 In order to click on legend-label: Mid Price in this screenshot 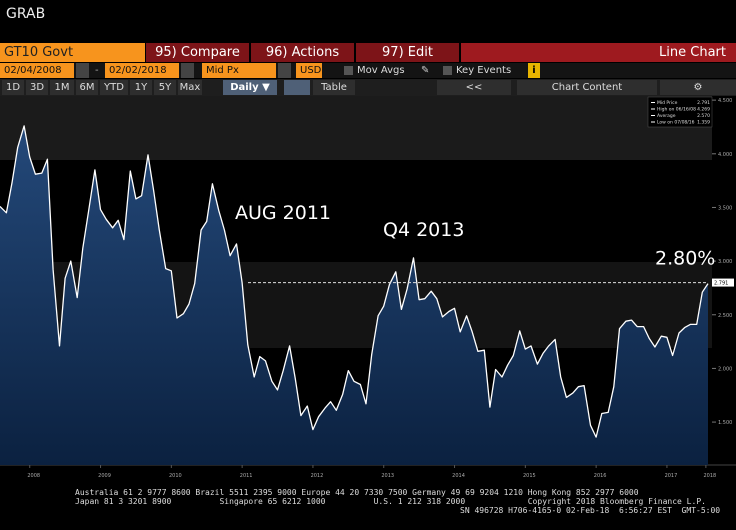, I will do `click(667, 103)`.